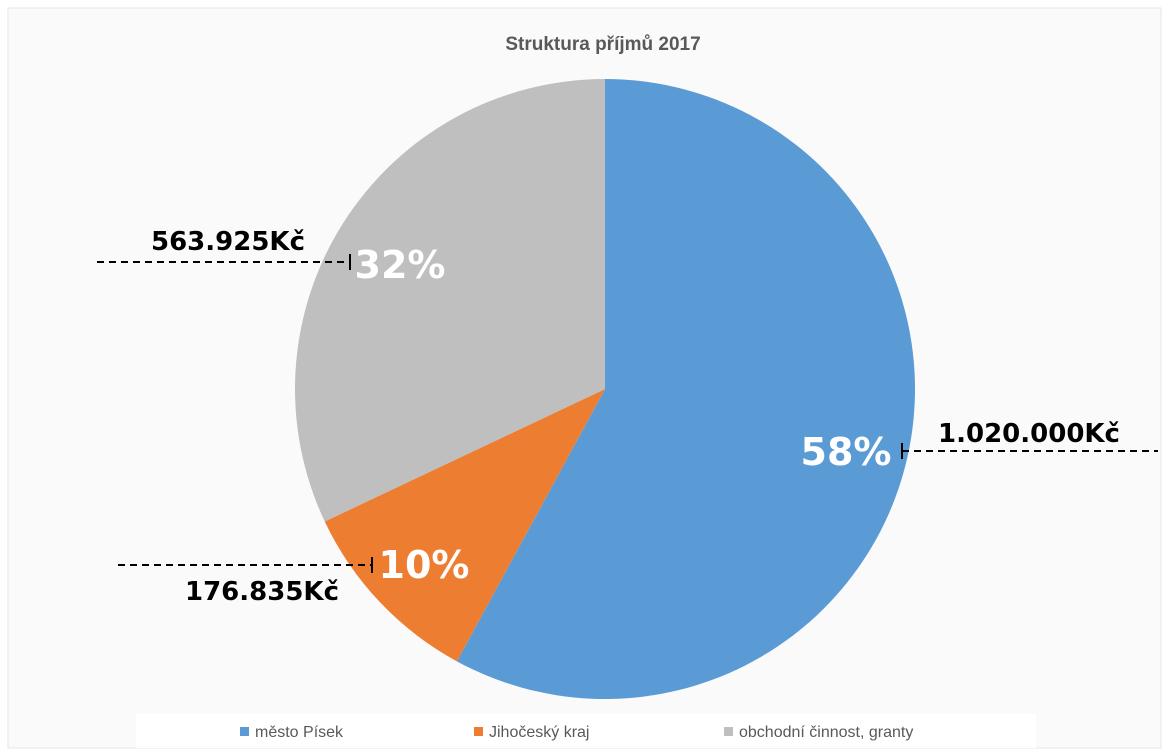 The image size is (1169, 756). I want to click on legend-label-obchodni-cinnost: obchodní činnost, granty, so click(826, 732).